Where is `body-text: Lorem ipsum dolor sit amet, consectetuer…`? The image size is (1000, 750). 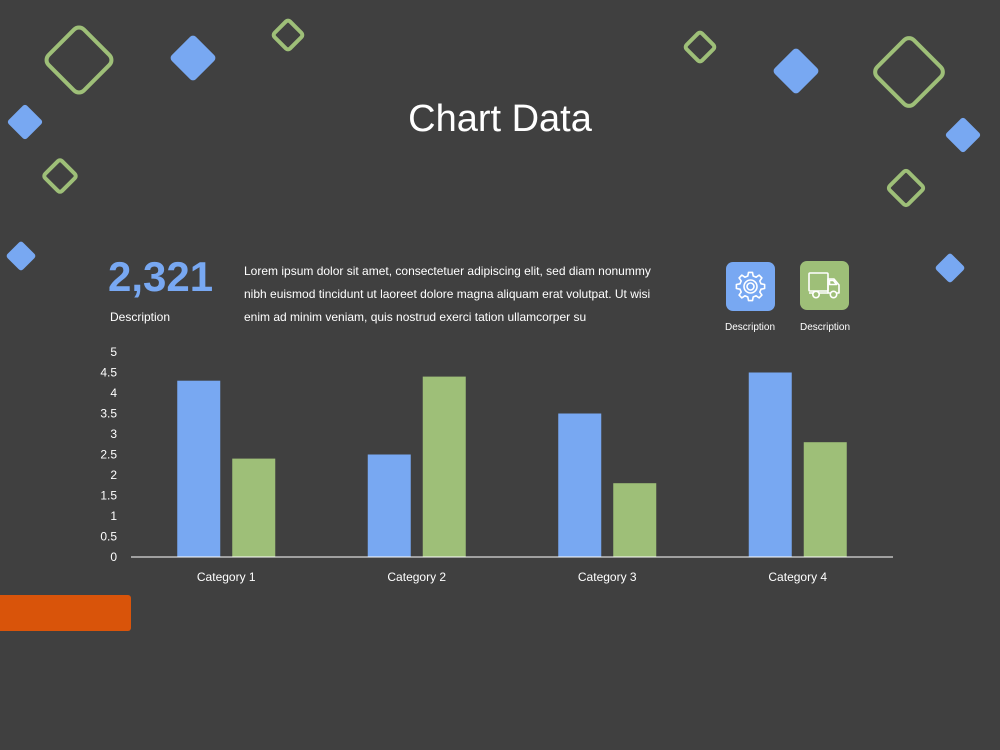 body-text: Lorem ipsum dolor sit amet, consectetuer… is located at coordinates (447, 294).